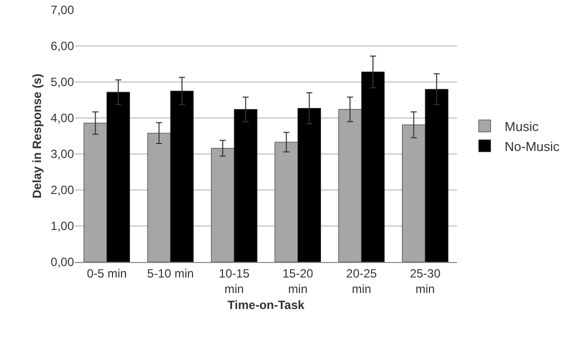  Describe the element at coordinates (62, 190) in the screenshot. I see `y-tick-label: 2,00` at that location.